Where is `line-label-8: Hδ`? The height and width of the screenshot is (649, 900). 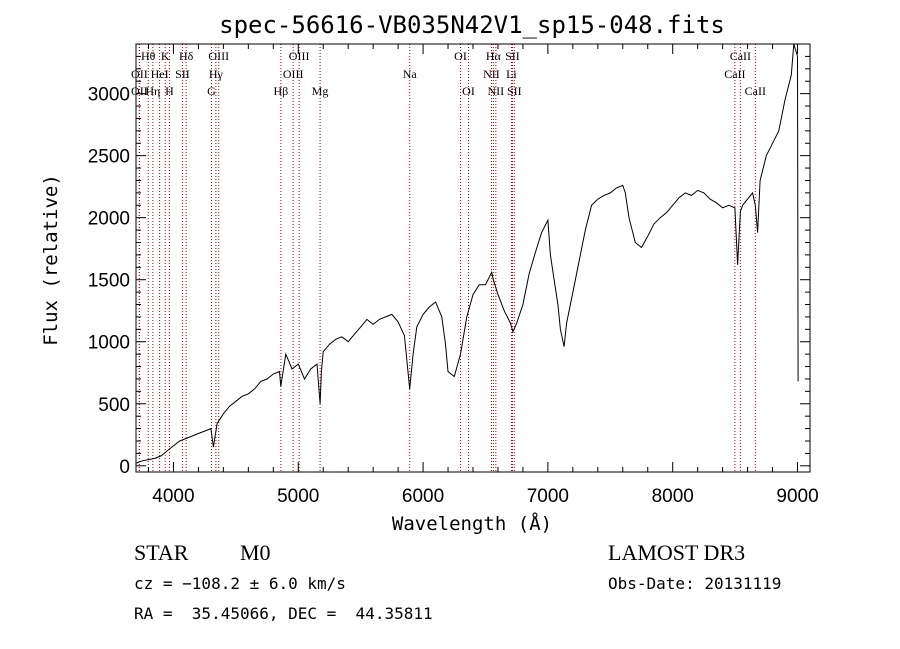 line-label-8: Hδ is located at coordinates (186, 56).